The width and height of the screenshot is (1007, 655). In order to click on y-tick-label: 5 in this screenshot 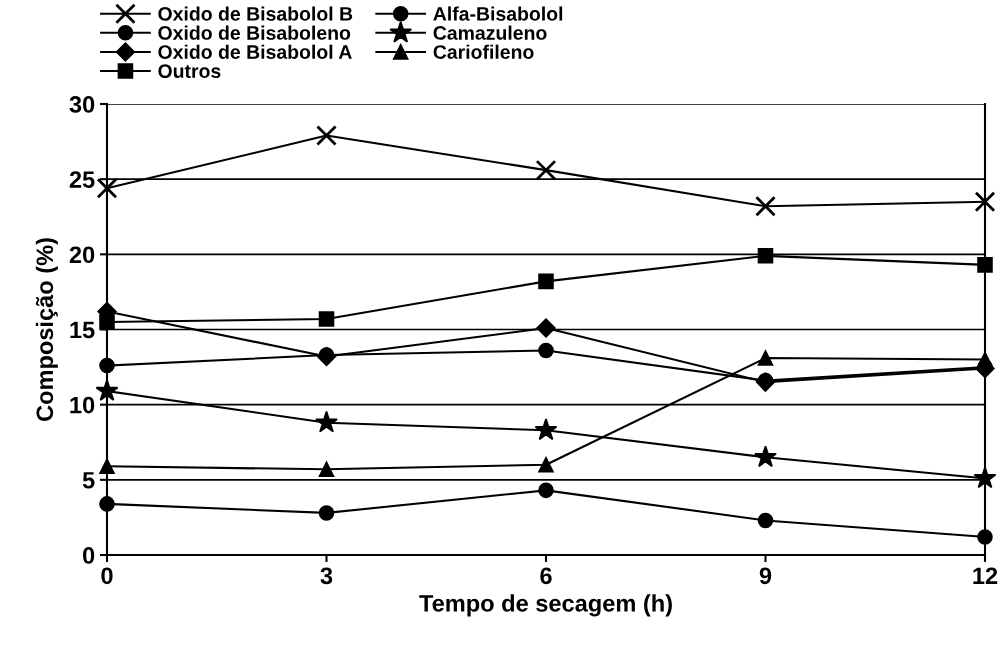, I will do `click(88, 480)`.